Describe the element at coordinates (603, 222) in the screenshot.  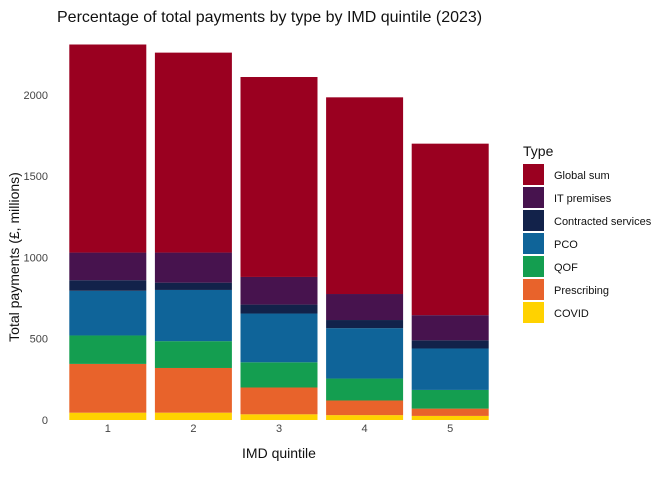
I see `legend-label: Contracted services` at that location.